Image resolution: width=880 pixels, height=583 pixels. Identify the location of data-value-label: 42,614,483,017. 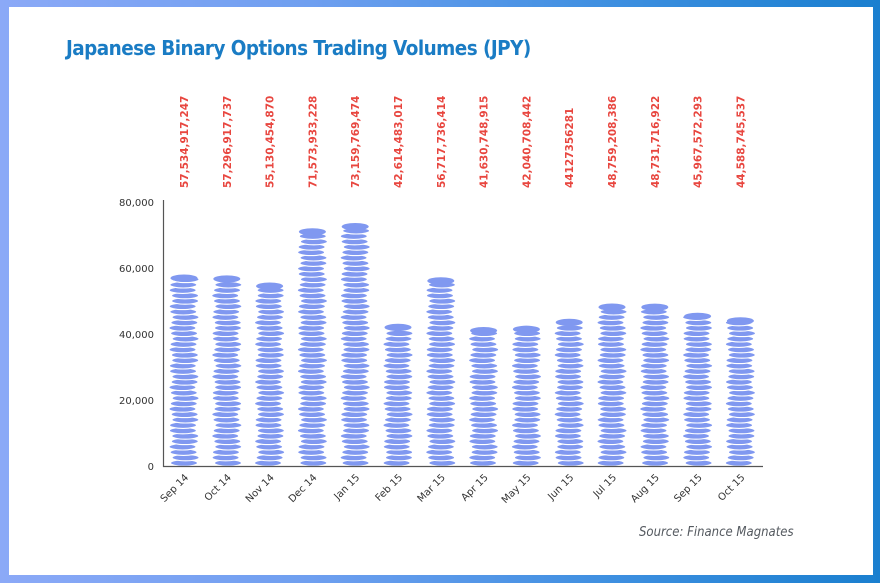
(399, 142).